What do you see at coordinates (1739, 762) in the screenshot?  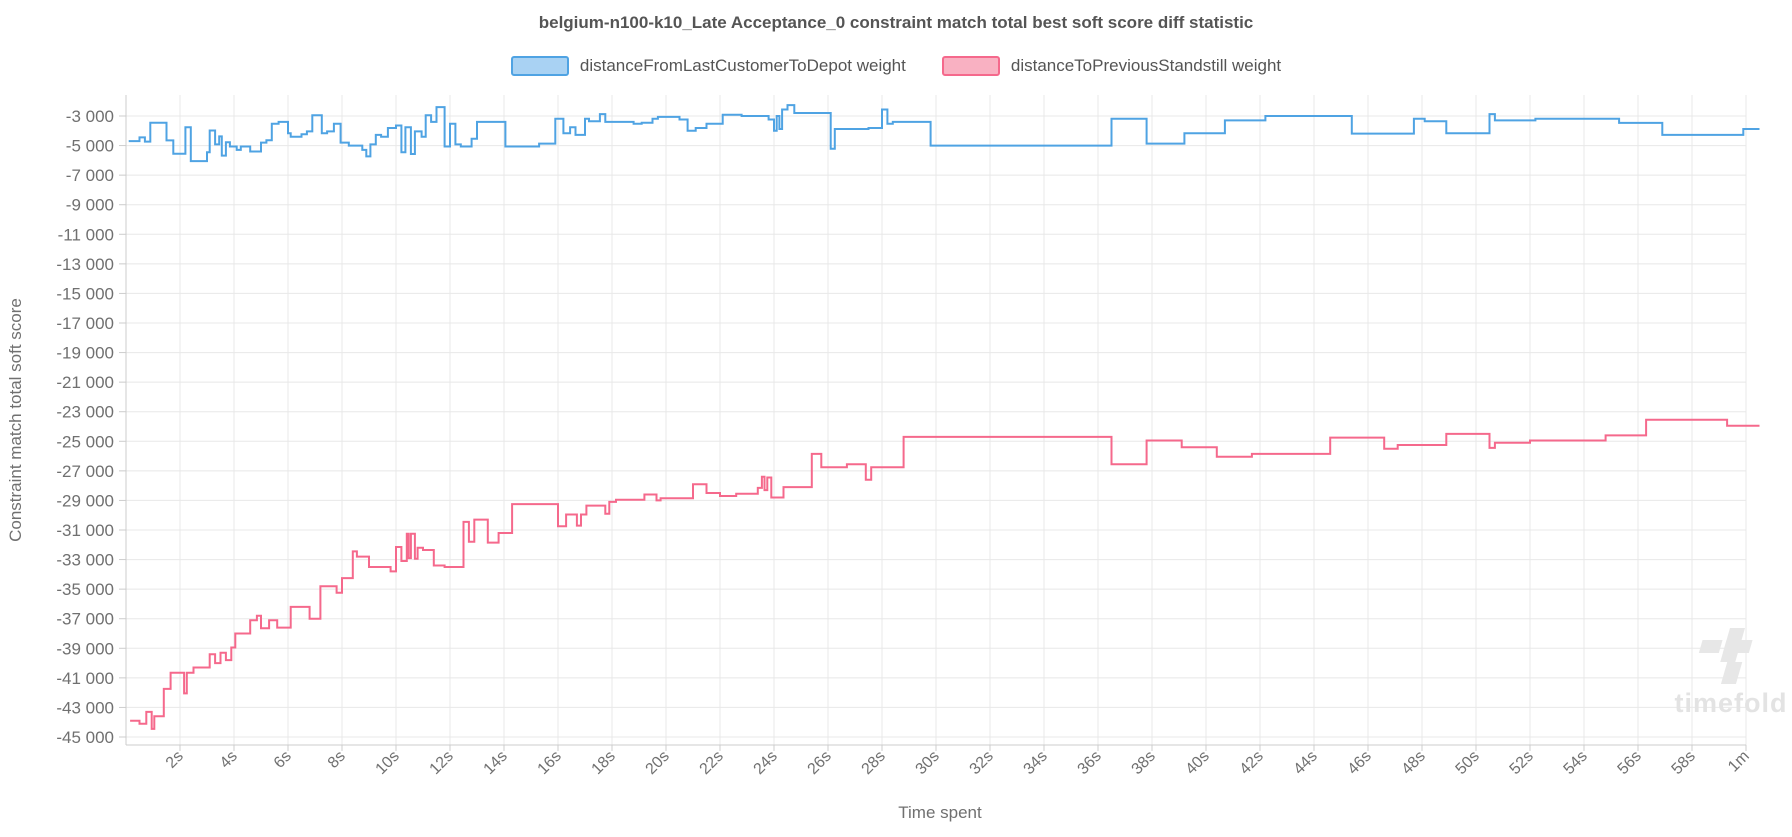 I see `x-tick-label: 1m` at bounding box center [1739, 762].